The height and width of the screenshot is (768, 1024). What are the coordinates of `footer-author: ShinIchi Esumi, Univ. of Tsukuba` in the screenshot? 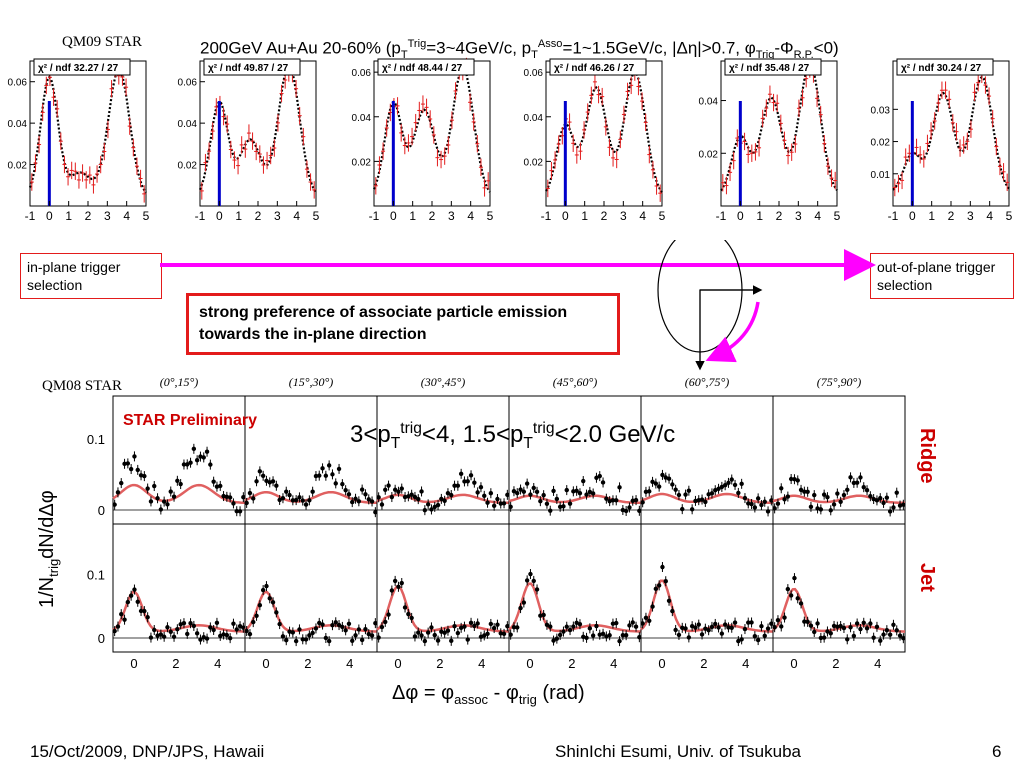 It's located at (678, 751).